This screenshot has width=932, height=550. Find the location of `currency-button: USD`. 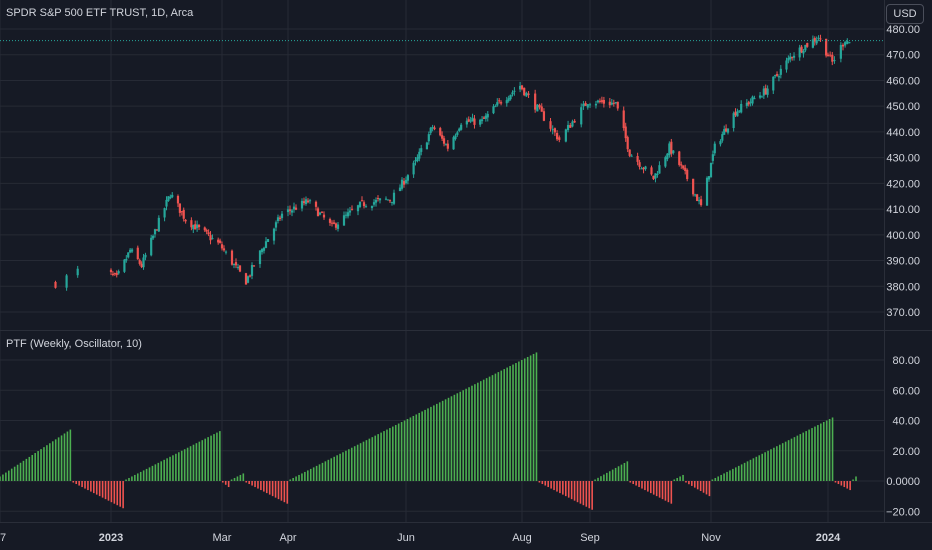

currency-button: USD is located at coordinates (905, 14).